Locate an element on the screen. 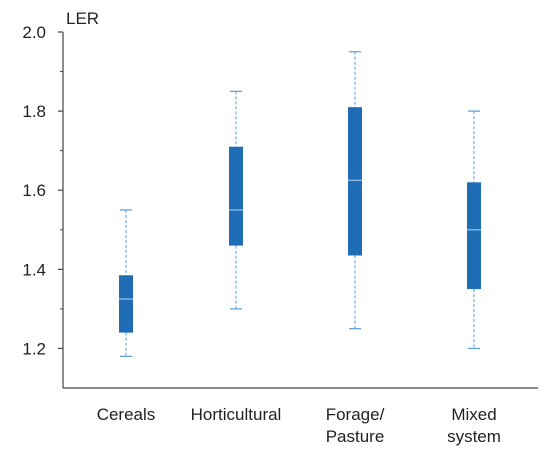  x-category-label: Mixed is located at coordinates (473, 414).